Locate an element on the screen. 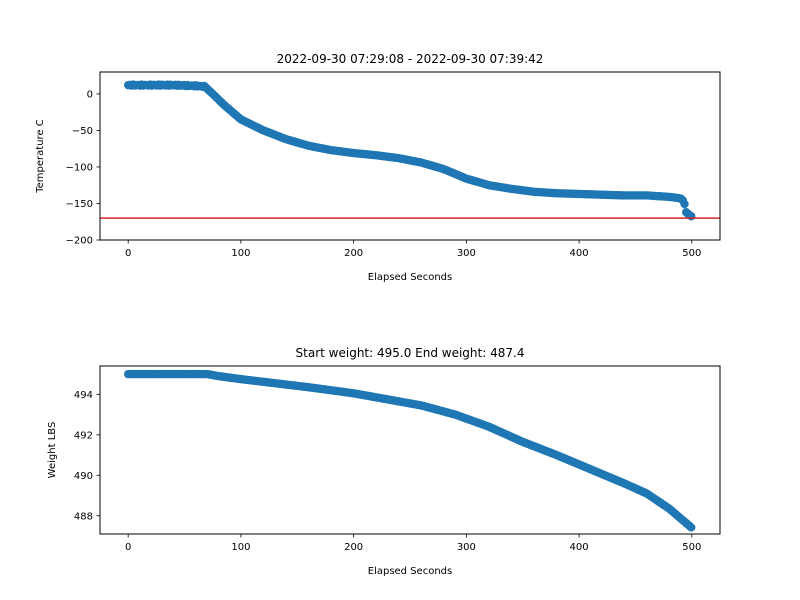  y-tick-label: −200 is located at coordinates (79, 241).